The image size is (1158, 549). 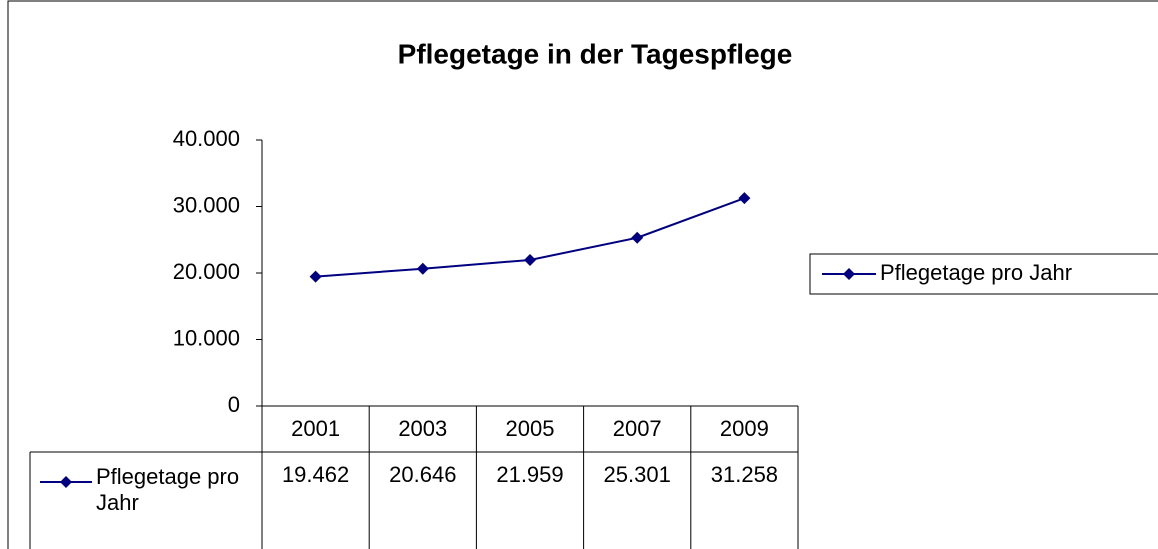 I want to click on table-row-name: Pflegetage pro Jahr, so click(x=168, y=489).